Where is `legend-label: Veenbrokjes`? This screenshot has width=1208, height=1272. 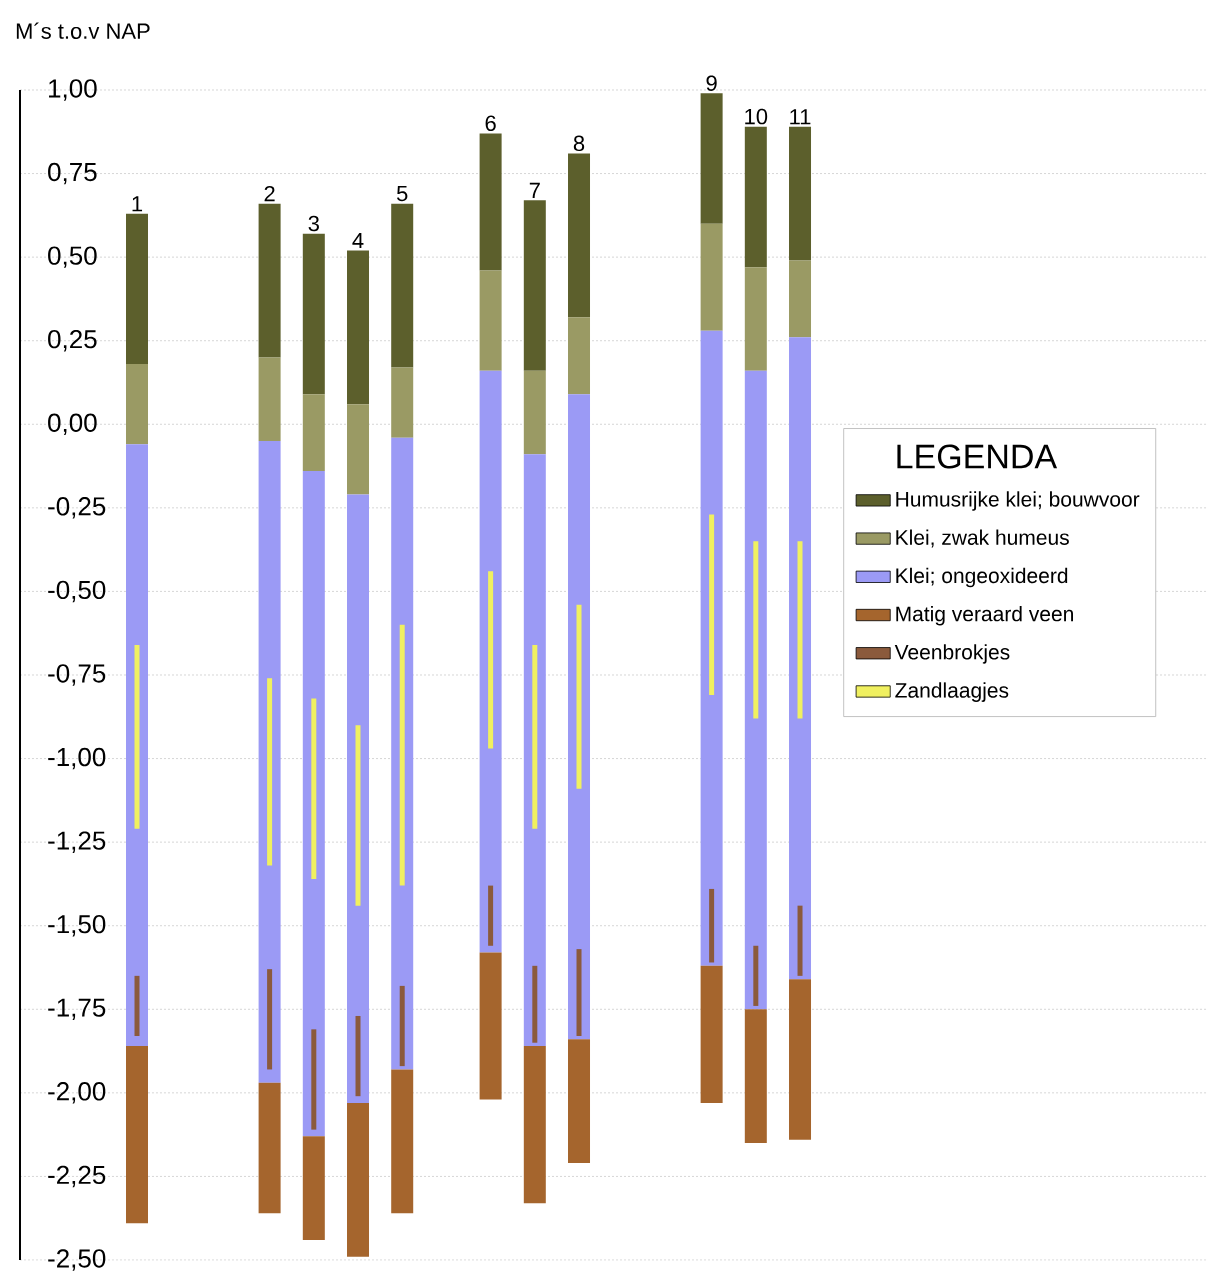 legend-label: Veenbrokjes is located at coordinates (952, 654).